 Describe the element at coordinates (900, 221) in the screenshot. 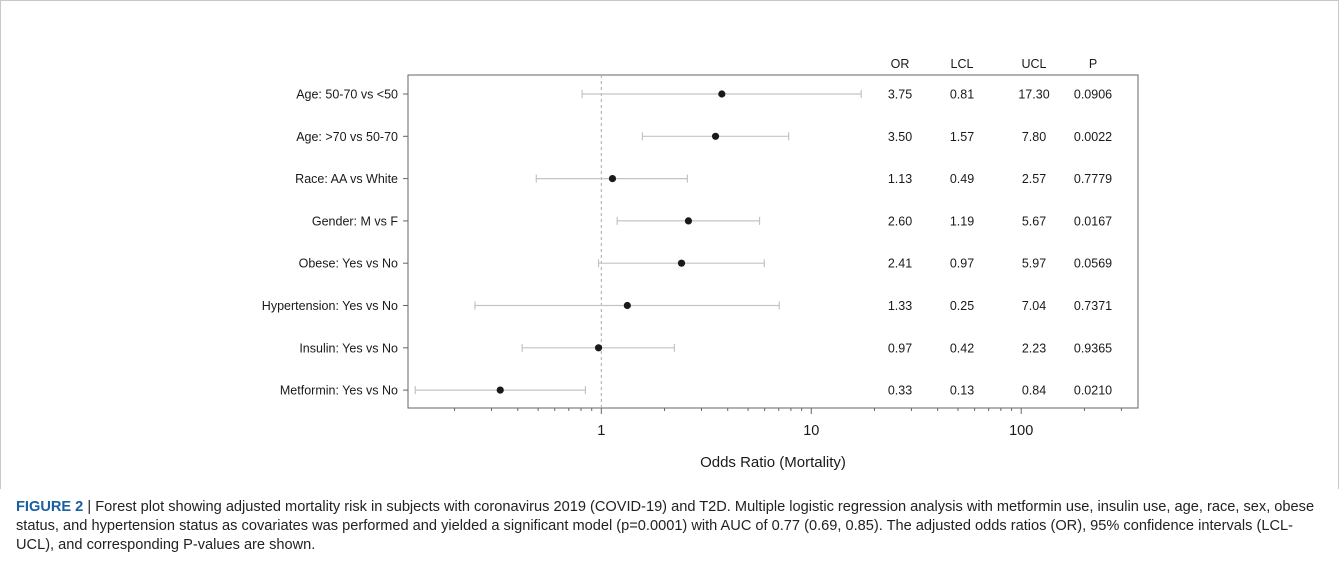

I see `or-value: 2.60` at that location.